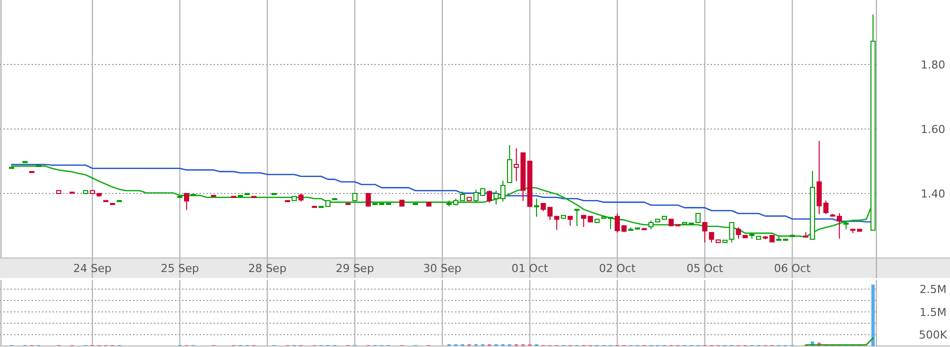 Image resolution: width=950 pixels, height=347 pixels. Describe the element at coordinates (933, 65) in the screenshot. I see `y-tick-label: 1.80` at that location.